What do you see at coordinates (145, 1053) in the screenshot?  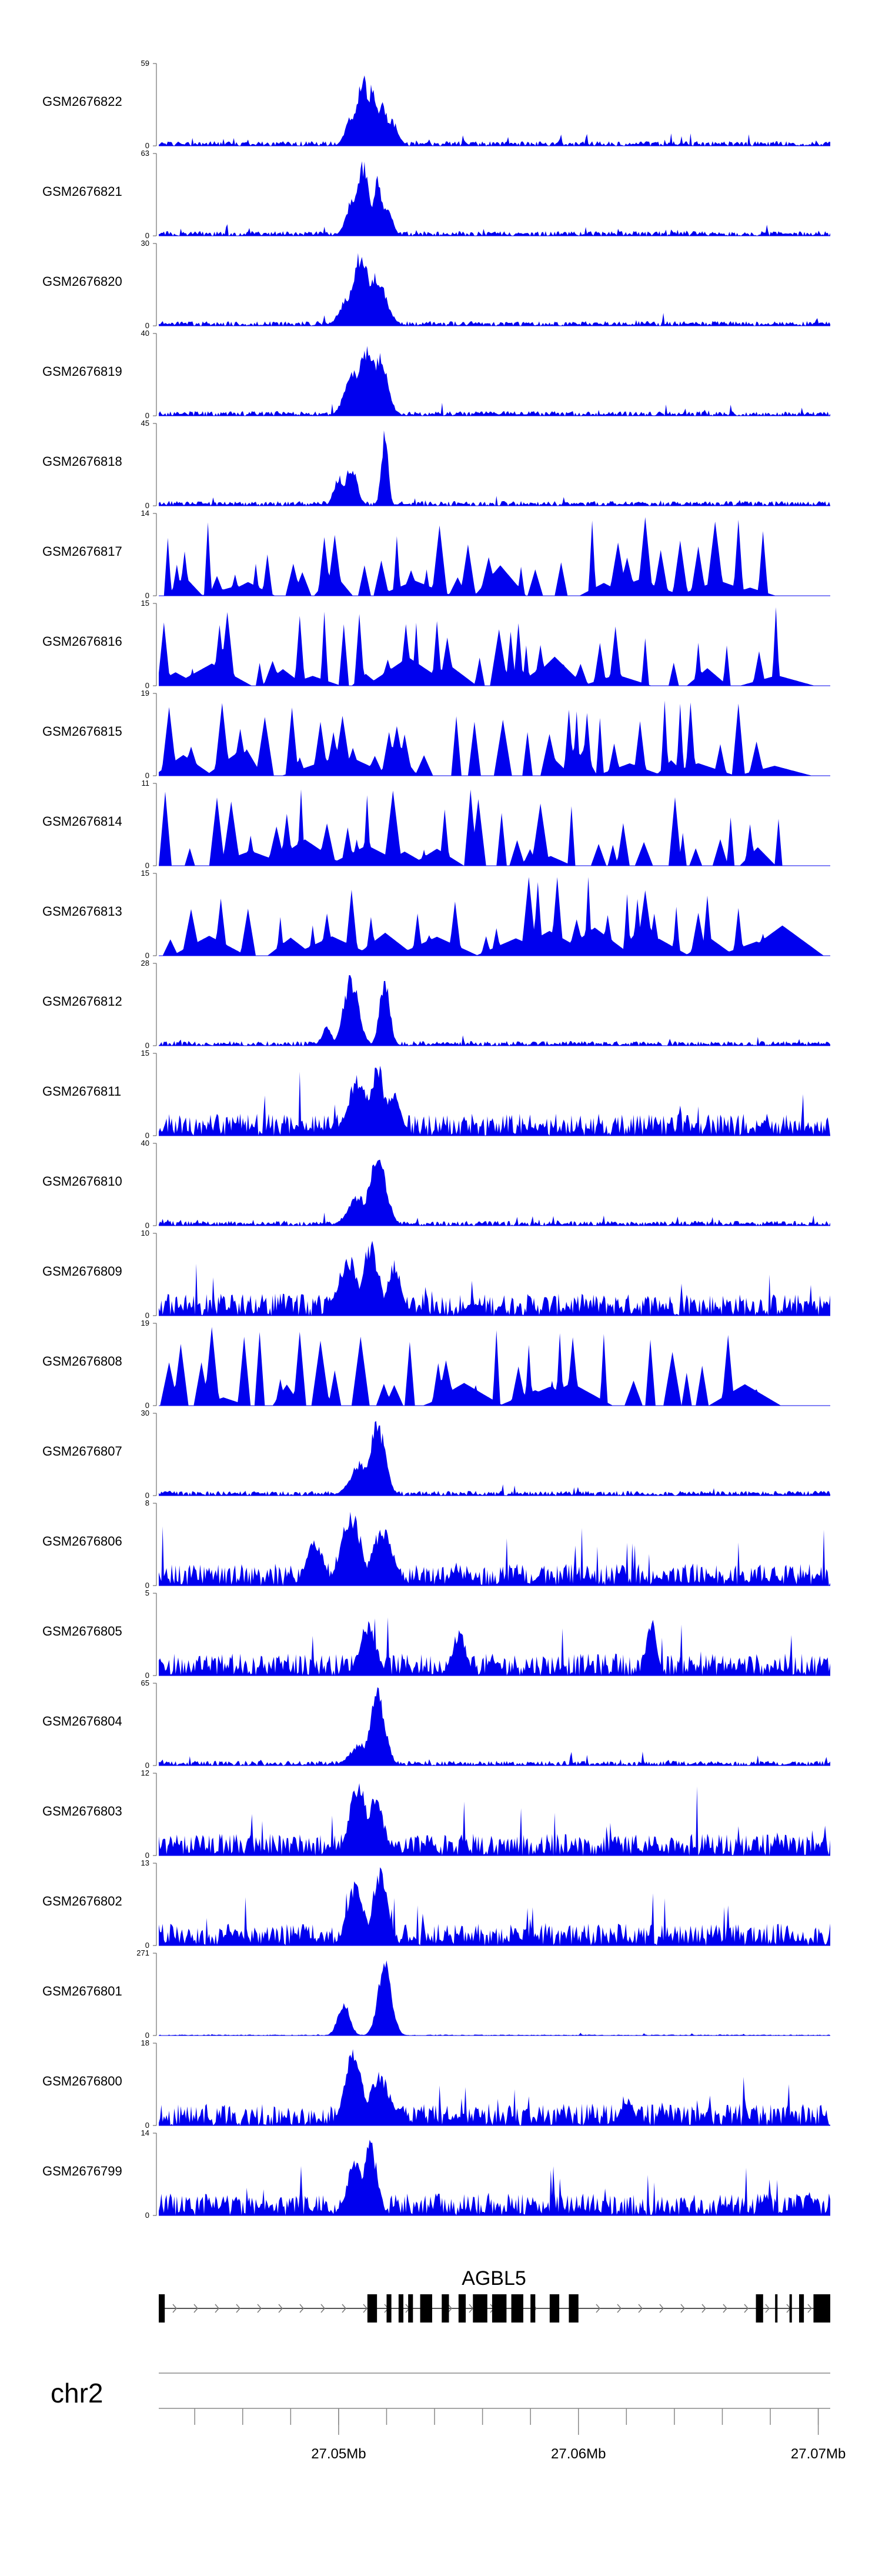 I see `y-max-label: 15` at bounding box center [145, 1053].